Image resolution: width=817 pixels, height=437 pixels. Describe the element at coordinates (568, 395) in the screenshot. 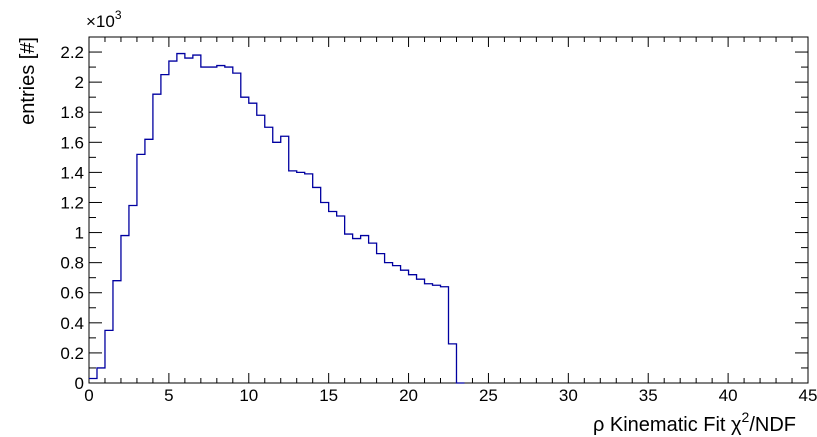

I see `x-tick-label: 30` at that location.